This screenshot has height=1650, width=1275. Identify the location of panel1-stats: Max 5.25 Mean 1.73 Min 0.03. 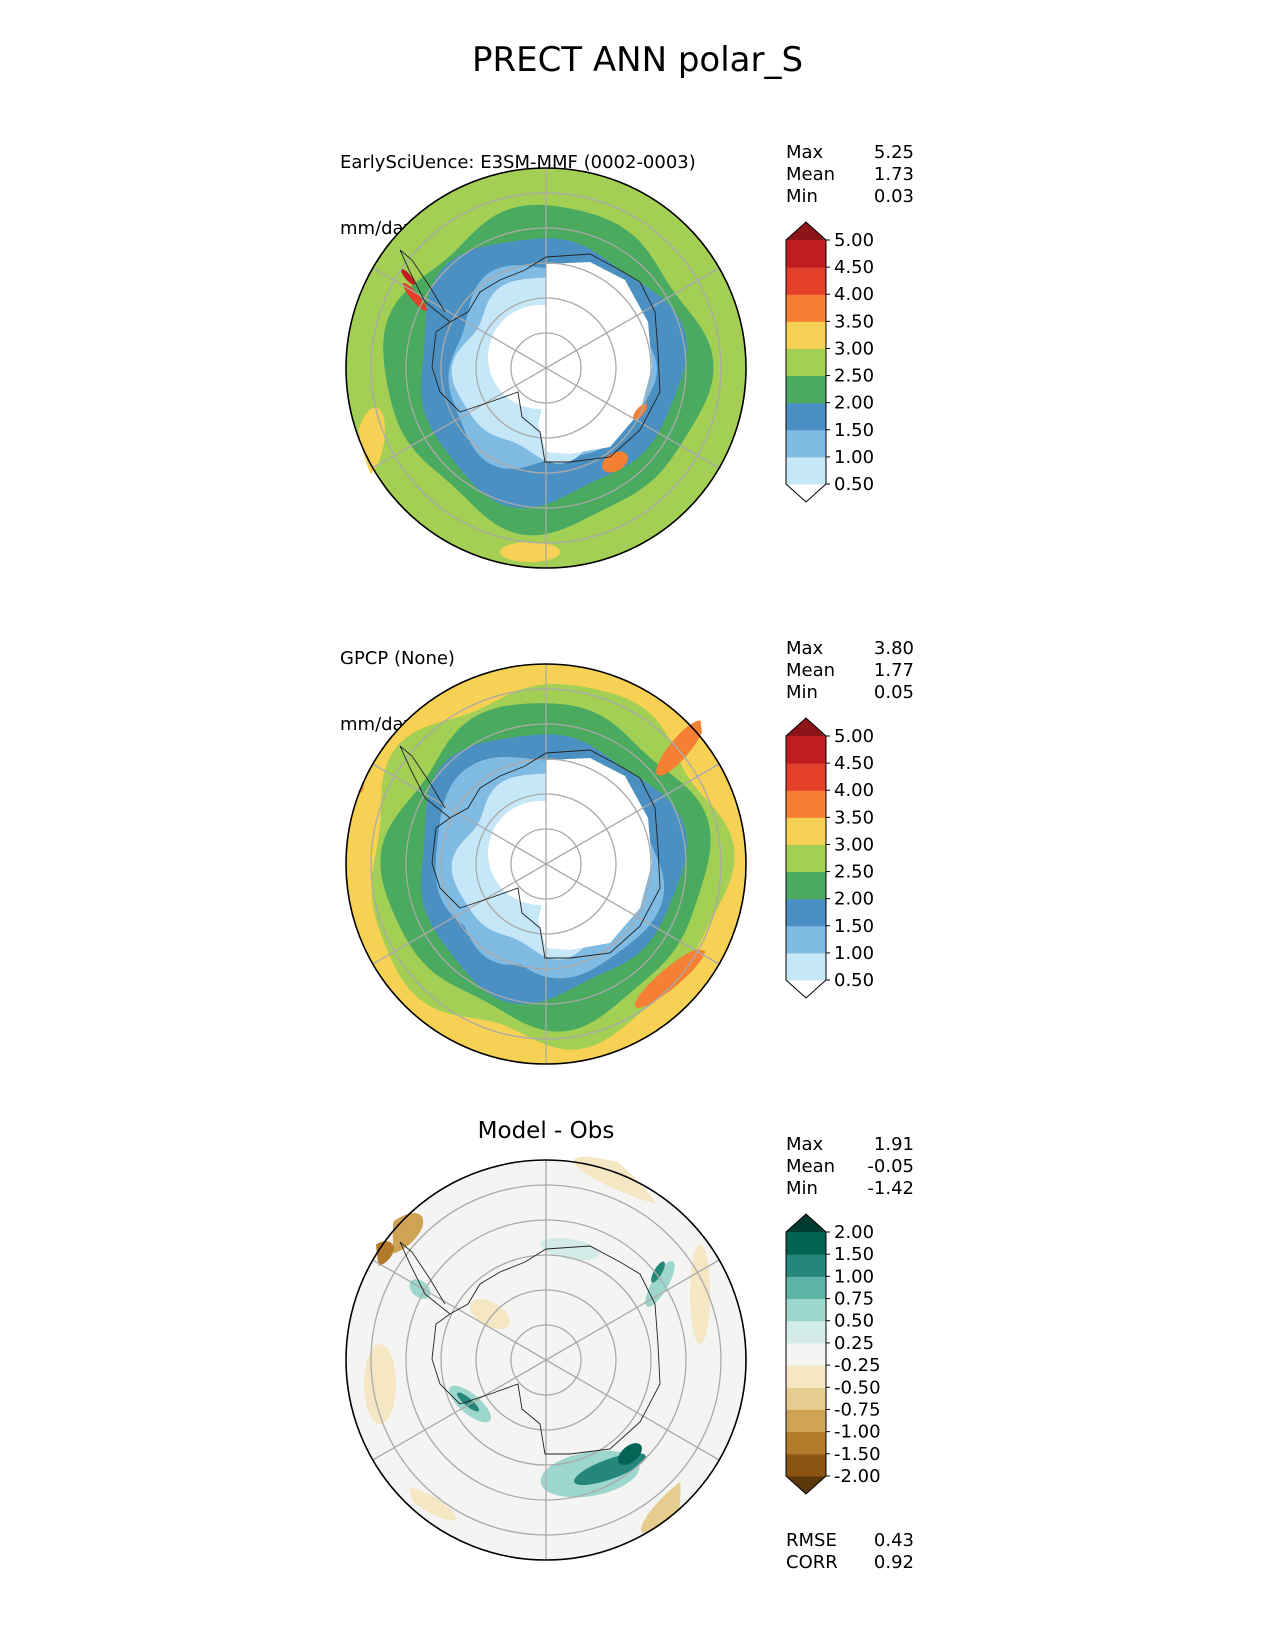
(850, 175).